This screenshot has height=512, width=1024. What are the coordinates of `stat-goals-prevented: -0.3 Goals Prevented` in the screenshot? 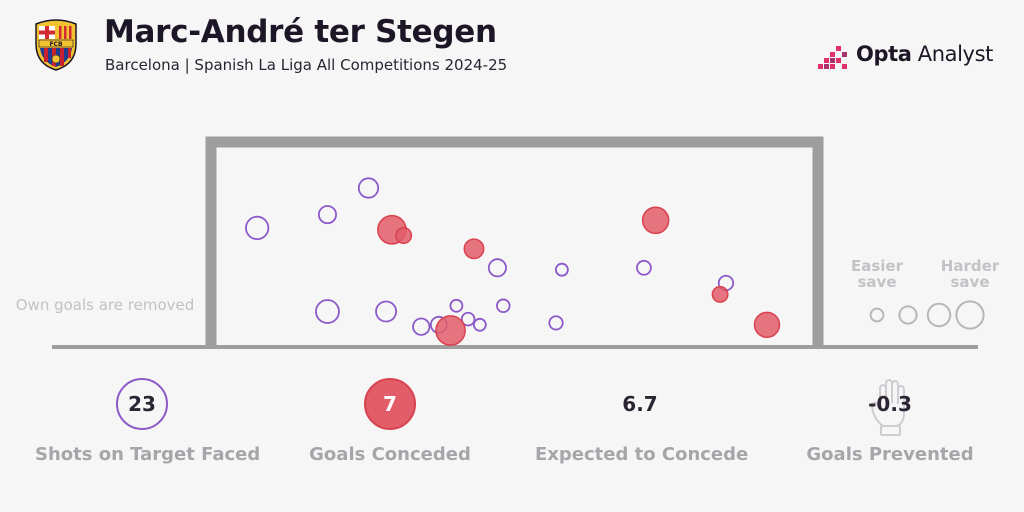 It's located at (890, 421).